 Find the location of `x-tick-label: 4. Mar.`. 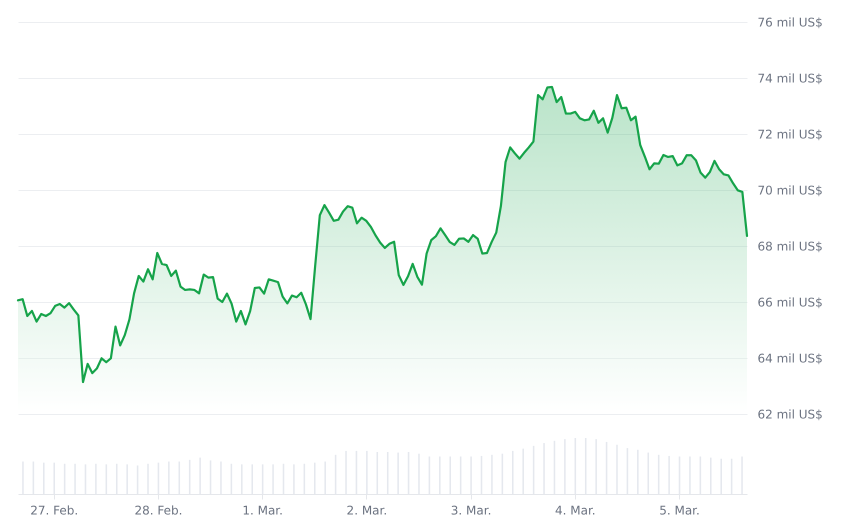

x-tick-label: 4. Mar. is located at coordinates (575, 511).